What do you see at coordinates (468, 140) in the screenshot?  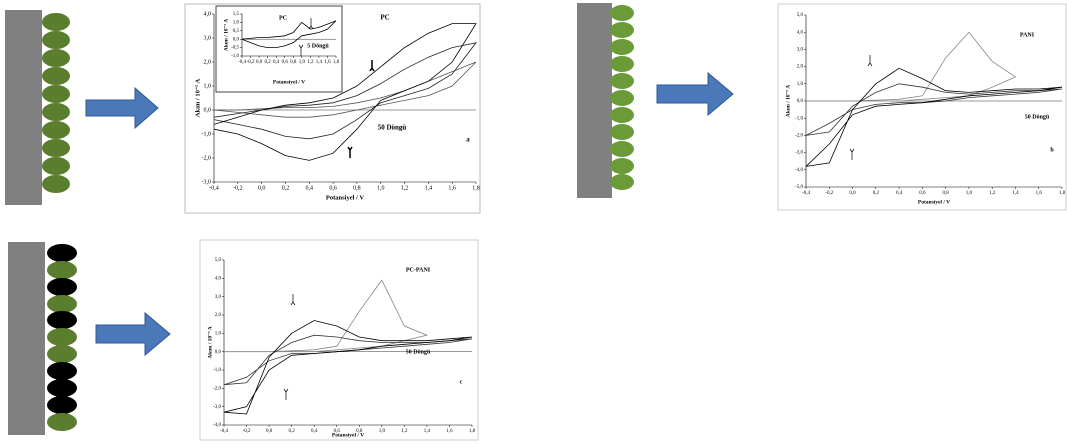 I see `annotation: a` at bounding box center [468, 140].